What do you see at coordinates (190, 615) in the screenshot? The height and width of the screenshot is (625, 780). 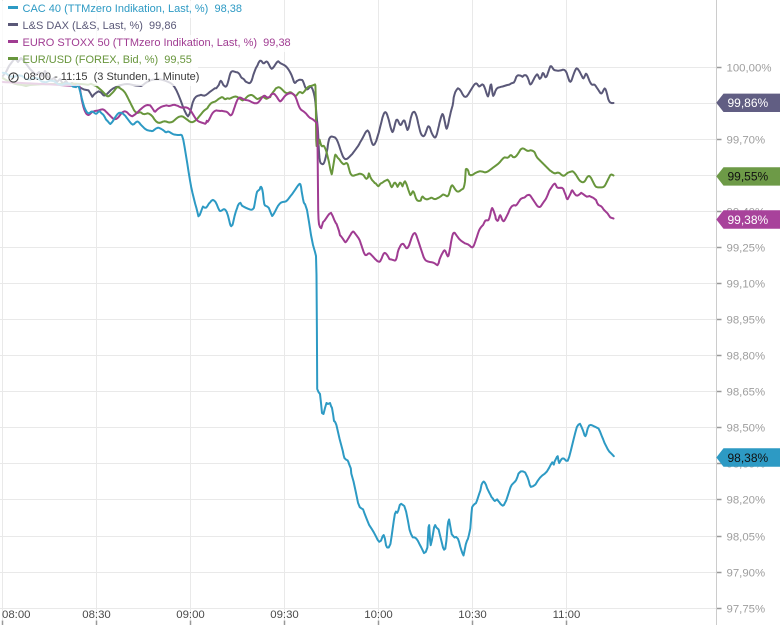 I see `svg-text: 09:00` at bounding box center [190, 615].